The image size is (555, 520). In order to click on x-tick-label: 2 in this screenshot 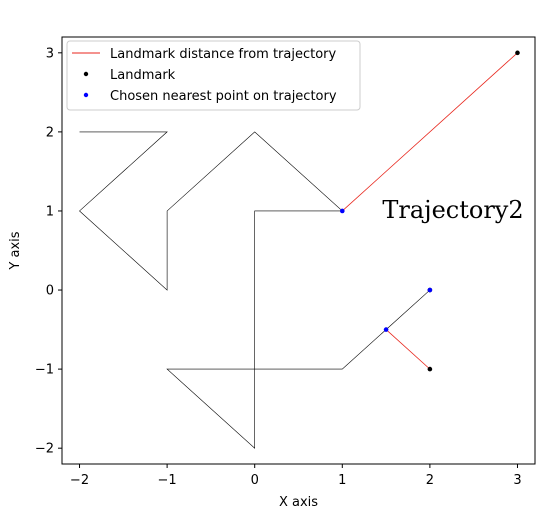, I will do `click(430, 480)`.